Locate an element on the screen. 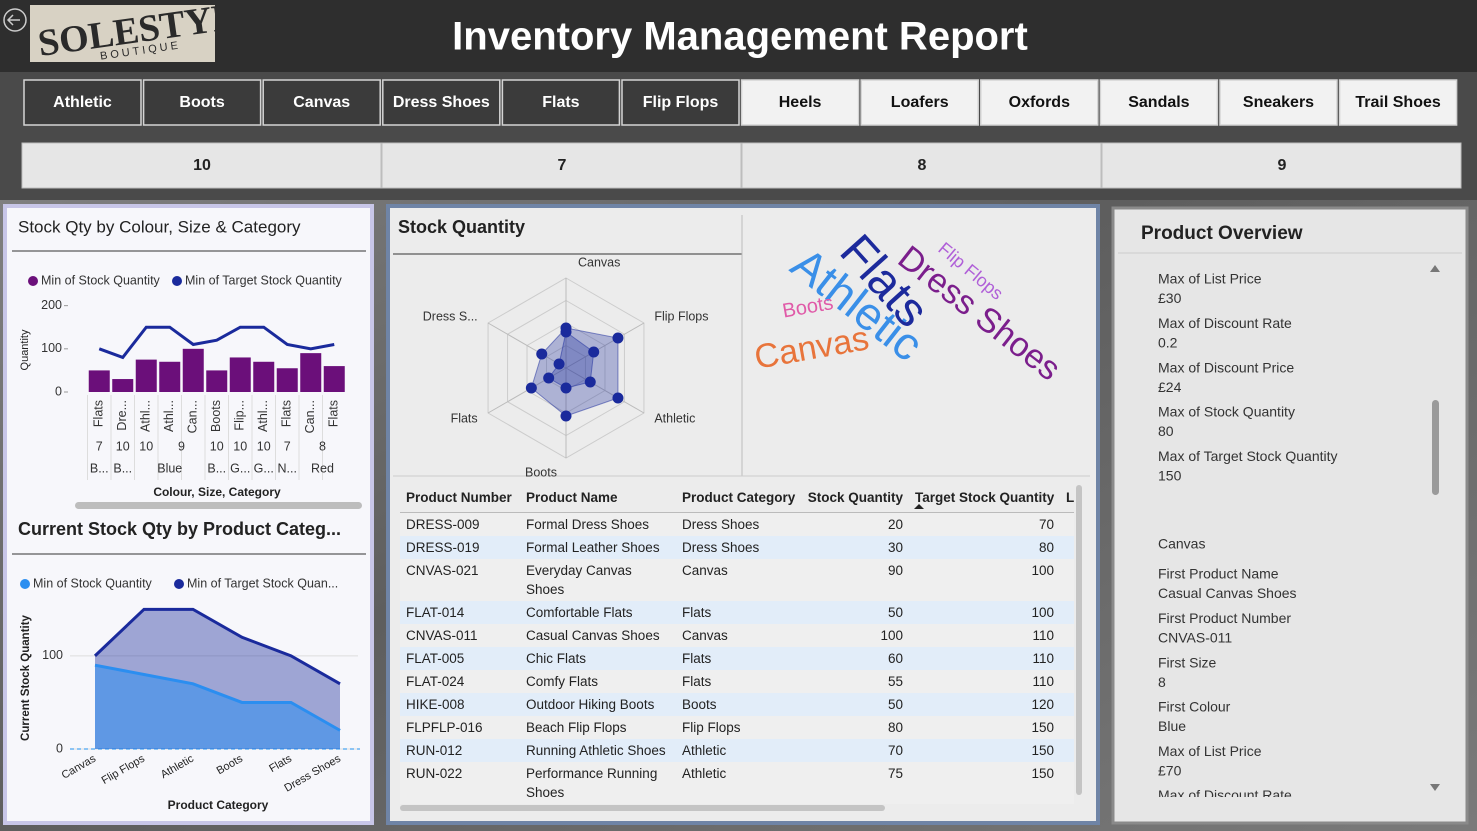  colour-label: Red is located at coordinates (322, 468).